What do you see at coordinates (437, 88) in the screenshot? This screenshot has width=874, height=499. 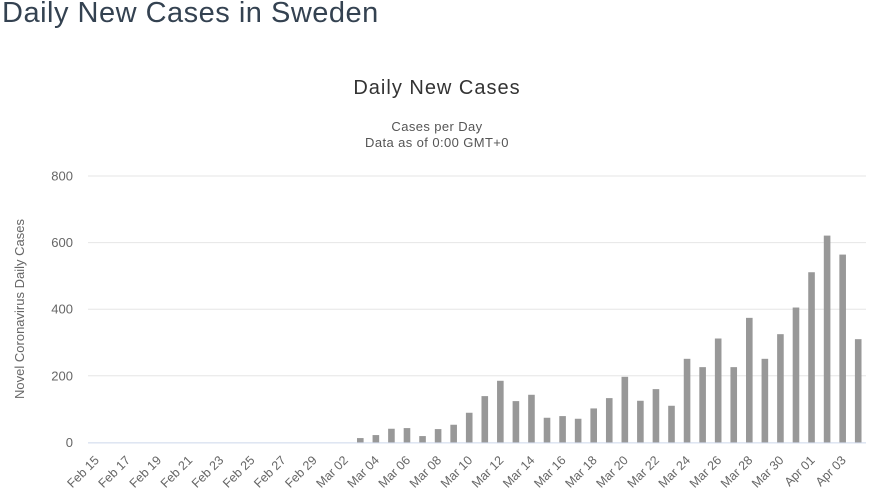 I see `chart-title: Daily New Cases` at bounding box center [437, 88].